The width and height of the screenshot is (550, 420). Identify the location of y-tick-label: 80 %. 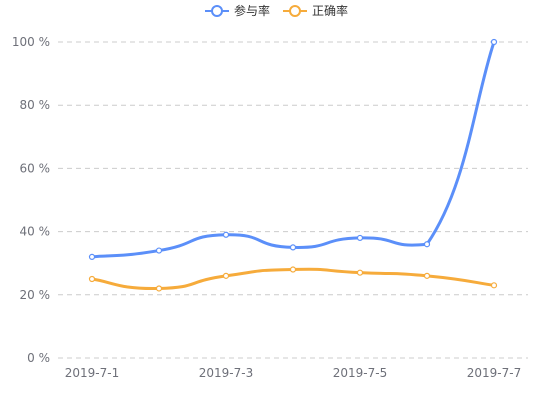
(35, 105).